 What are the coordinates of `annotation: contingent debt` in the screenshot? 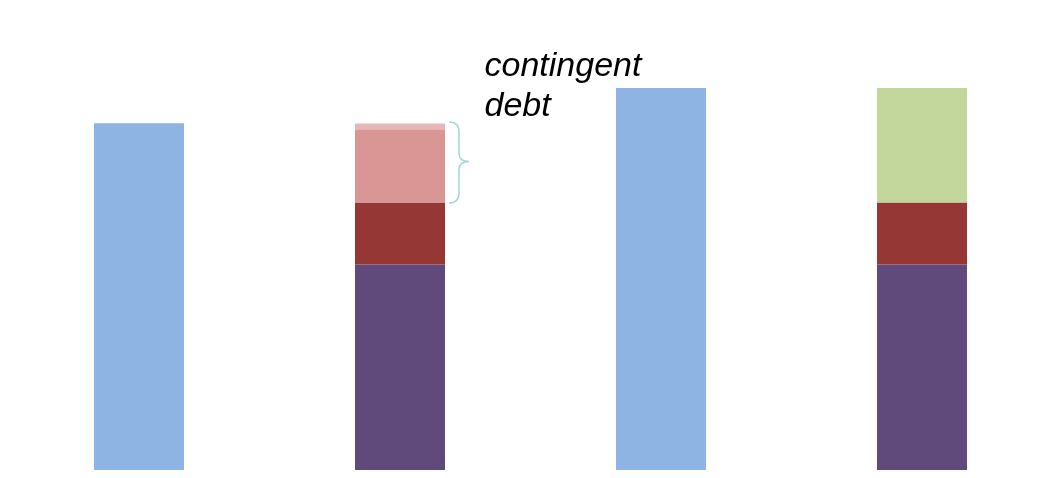 It's located at (564, 84).